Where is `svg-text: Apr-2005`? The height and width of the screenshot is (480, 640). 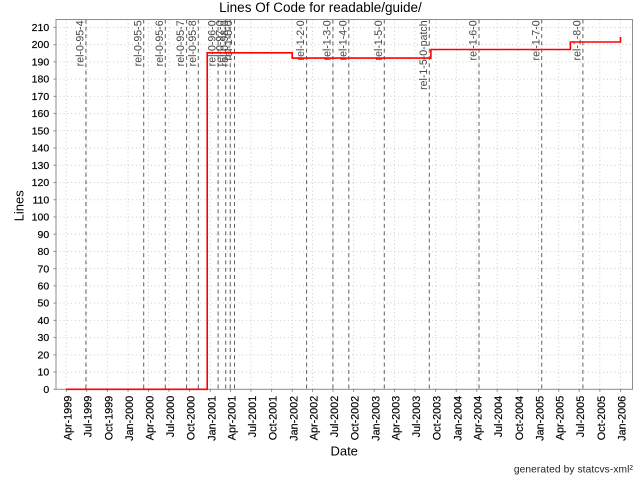 svg-text: Apr-2005 is located at coordinates (561, 418).